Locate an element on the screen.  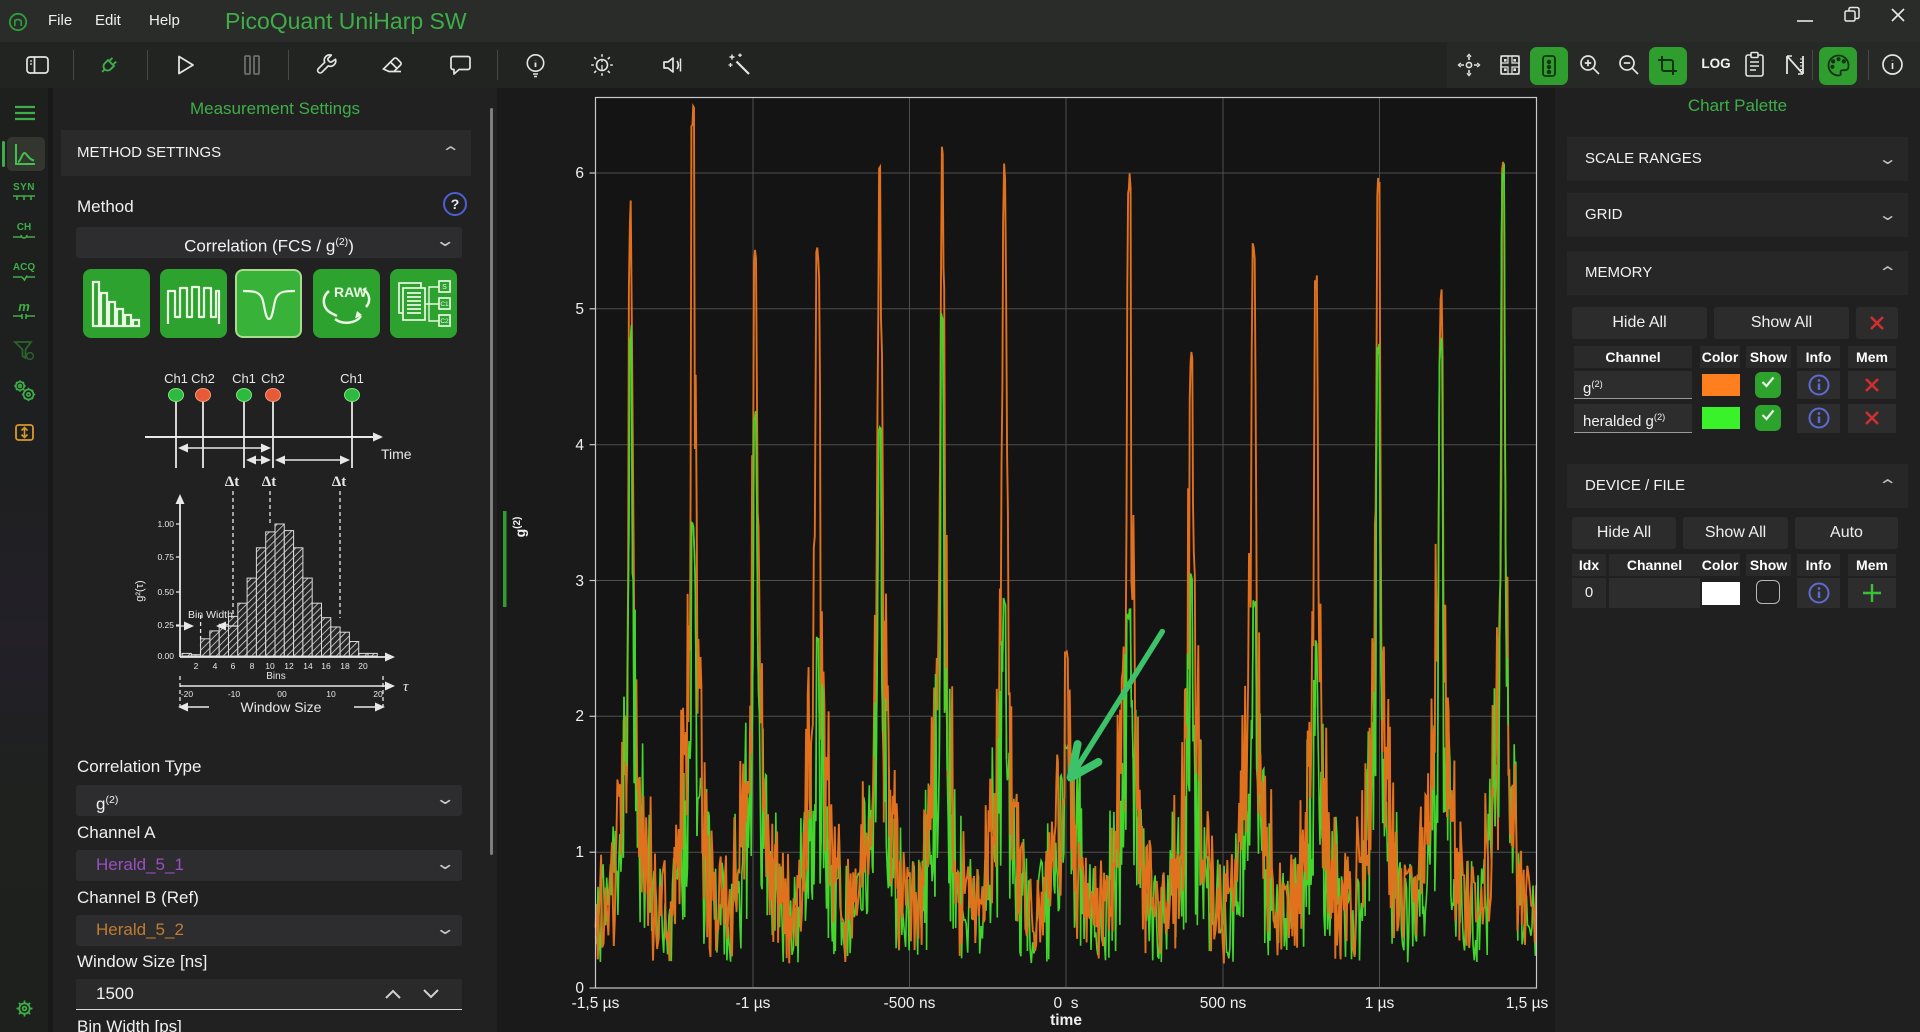
svg-text: 5 is located at coordinates (579, 309).